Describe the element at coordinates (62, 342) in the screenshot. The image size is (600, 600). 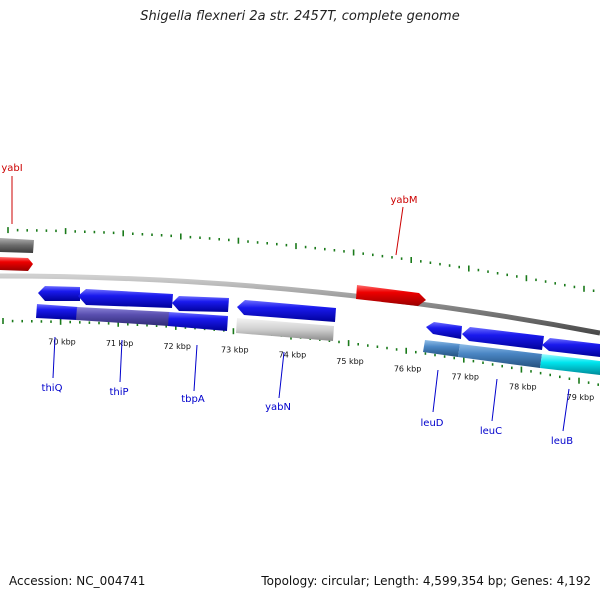
I see `scale-label: 70 kbp` at that location.